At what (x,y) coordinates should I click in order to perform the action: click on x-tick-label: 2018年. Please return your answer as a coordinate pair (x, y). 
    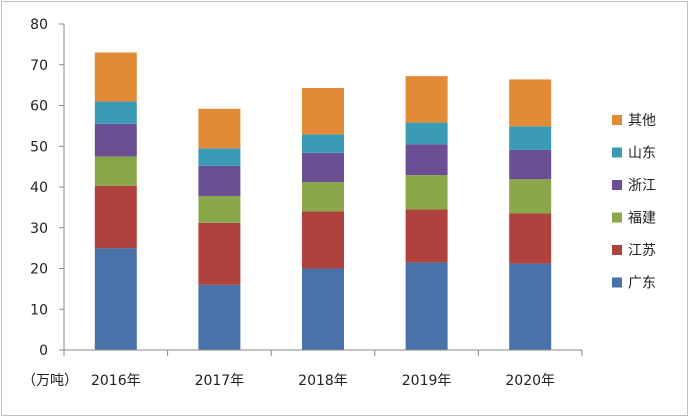
    Looking at the image, I should click on (323, 381).